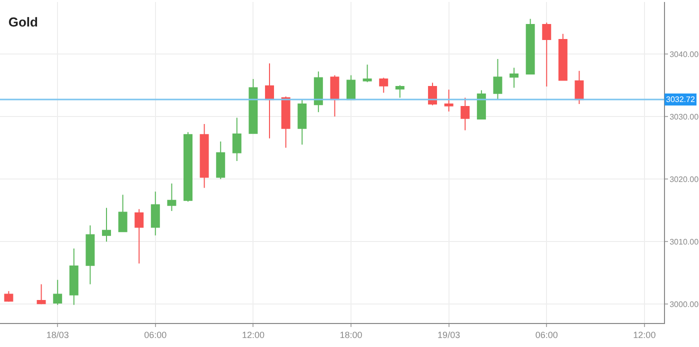 This screenshot has height=347, width=699. Describe the element at coordinates (684, 179) in the screenshot. I see `y-tick-label: 3020.00` at that location.